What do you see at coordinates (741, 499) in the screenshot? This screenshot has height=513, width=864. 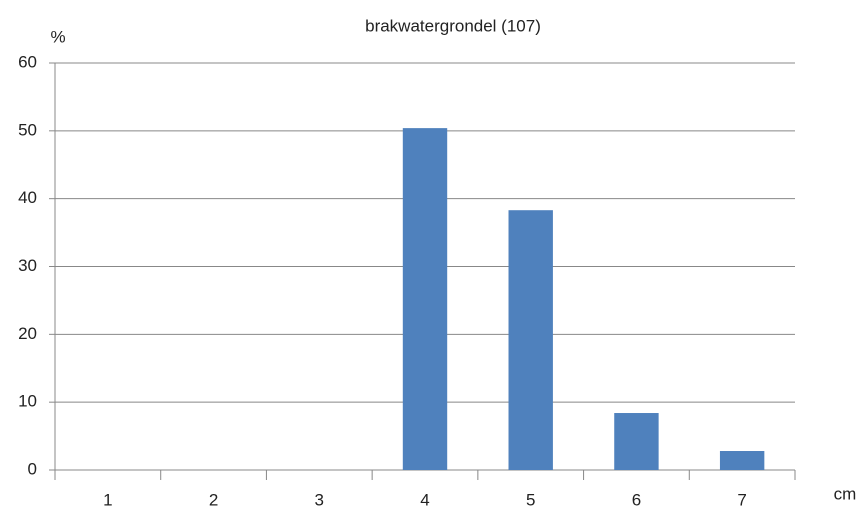 I see `x-tick-label: 7` at bounding box center [741, 499].